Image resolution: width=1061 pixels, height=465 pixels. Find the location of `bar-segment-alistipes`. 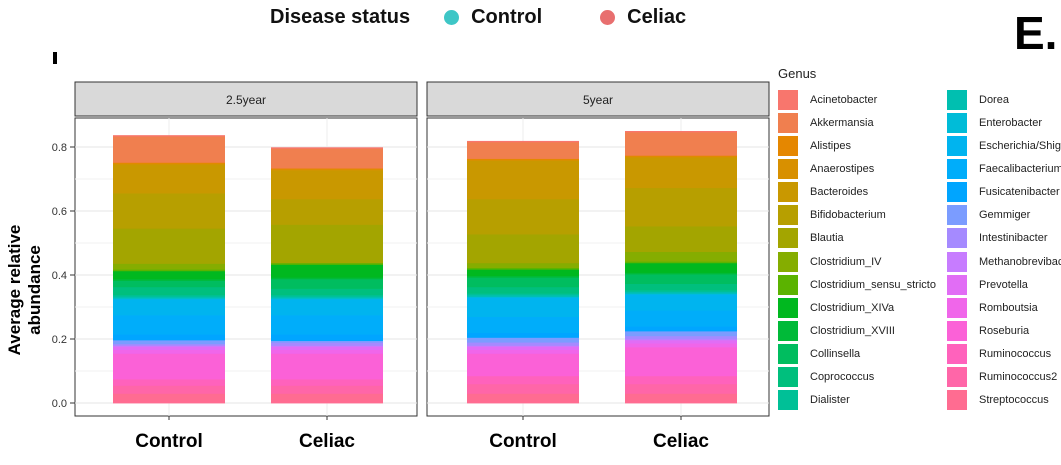

bar-segment-alistipes is located at coordinates (681, 156).